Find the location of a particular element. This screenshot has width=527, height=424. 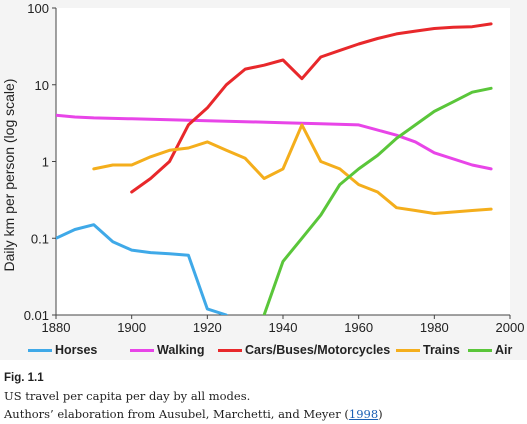

x-tick-label: 1900 is located at coordinates (131, 327).